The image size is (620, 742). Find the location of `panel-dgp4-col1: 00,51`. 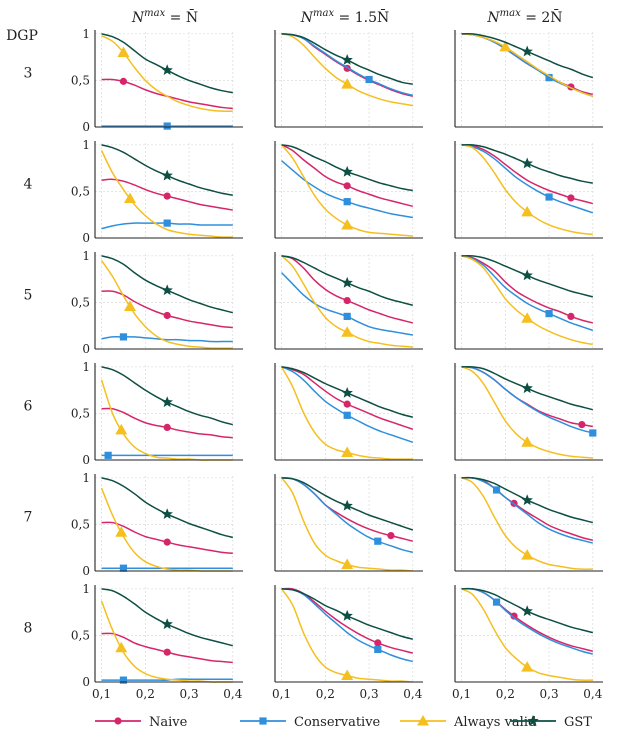

panel-dgp4-col1: 00,51 is located at coordinates (157, 191).